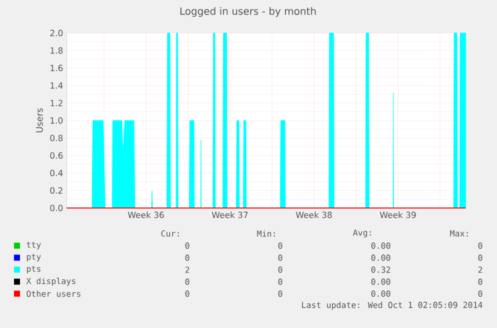 Image resolution: width=497 pixels, height=328 pixels. I want to click on text: 0.32, so click(380, 269).